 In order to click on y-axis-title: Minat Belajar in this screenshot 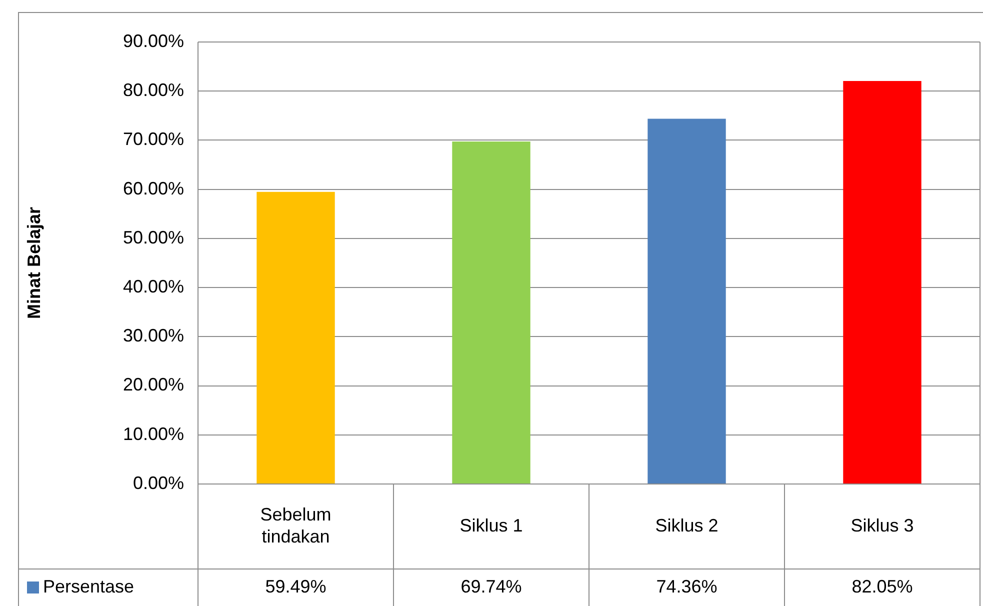, I will do `click(34, 263)`.